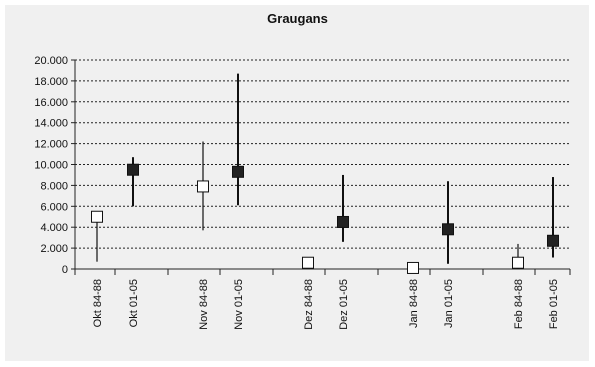 The image size is (595, 367). I want to click on x-category-label: Jan 01-05, so click(449, 303).